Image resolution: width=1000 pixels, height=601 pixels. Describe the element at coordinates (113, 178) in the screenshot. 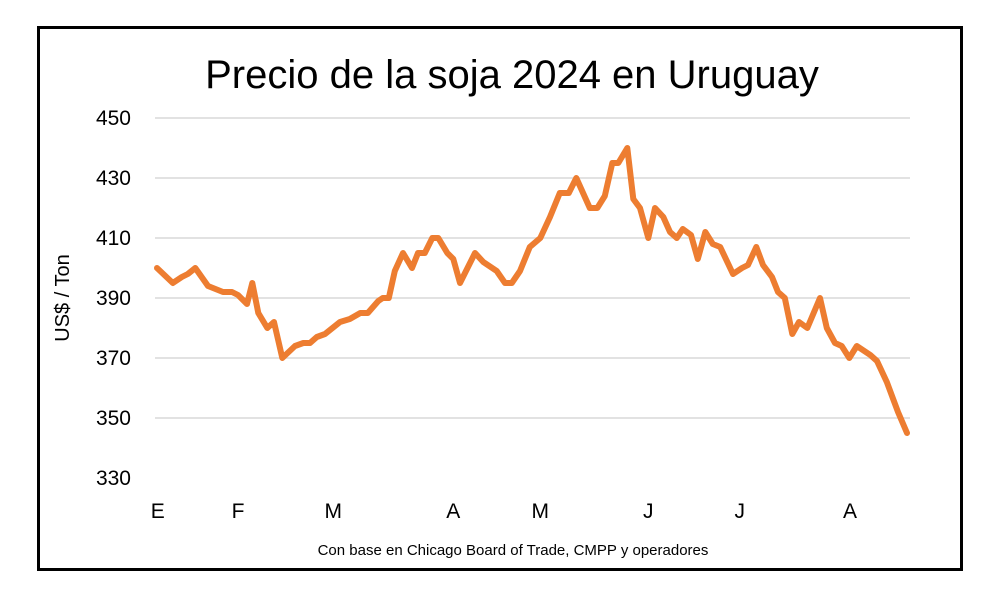

I see `y-tick-label: 430` at that location.